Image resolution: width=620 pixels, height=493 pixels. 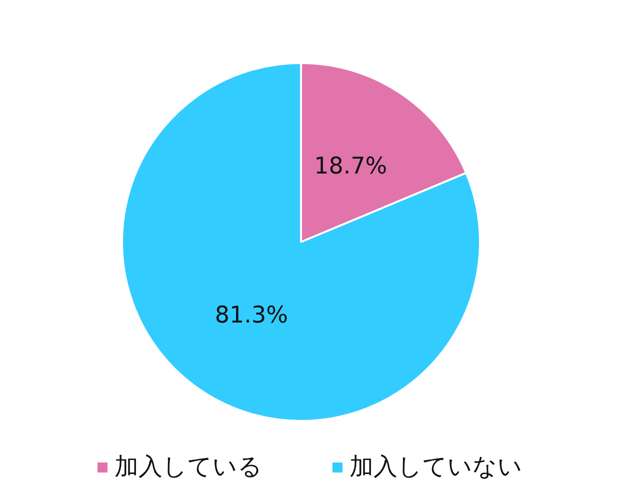 I want to click on data-label: 81.3%, so click(x=251, y=315).